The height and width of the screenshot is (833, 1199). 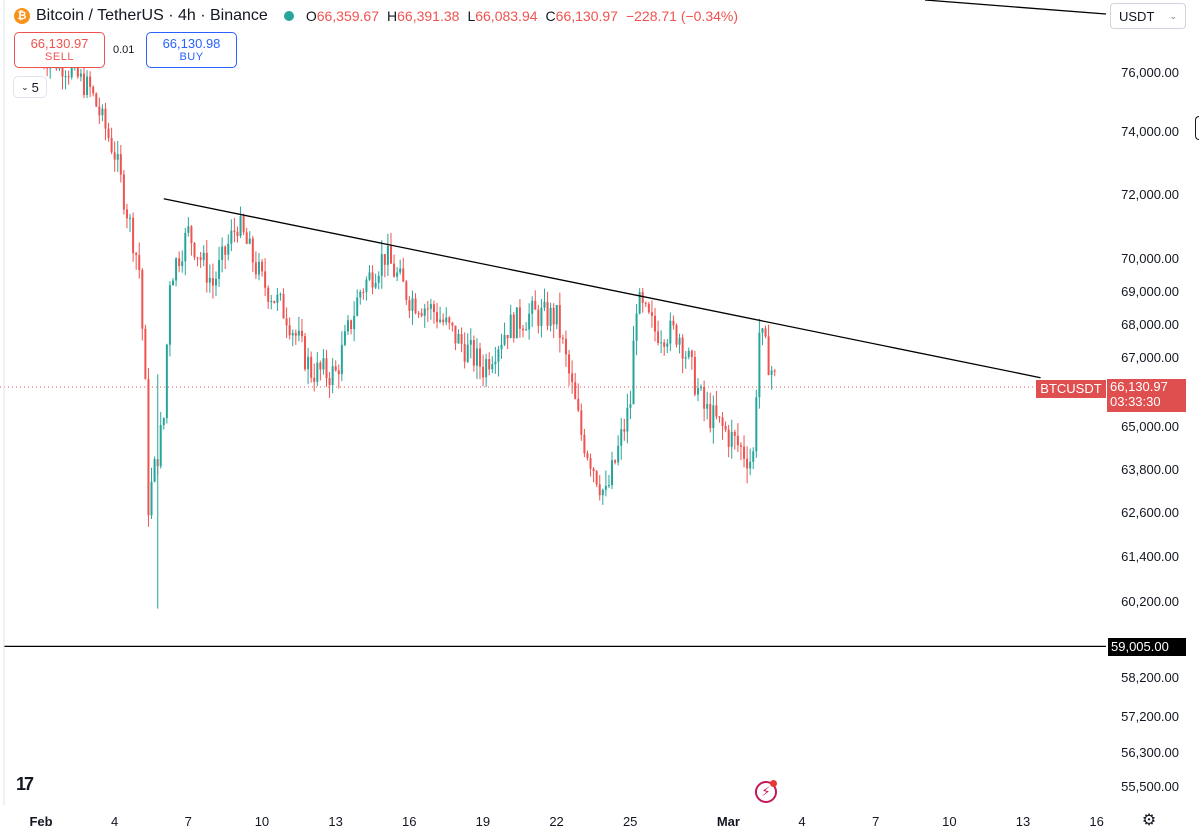 What do you see at coordinates (1173, 15) in the screenshot?
I see `chevron-down-icon: ⌄` at bounding box center [1173, 15].